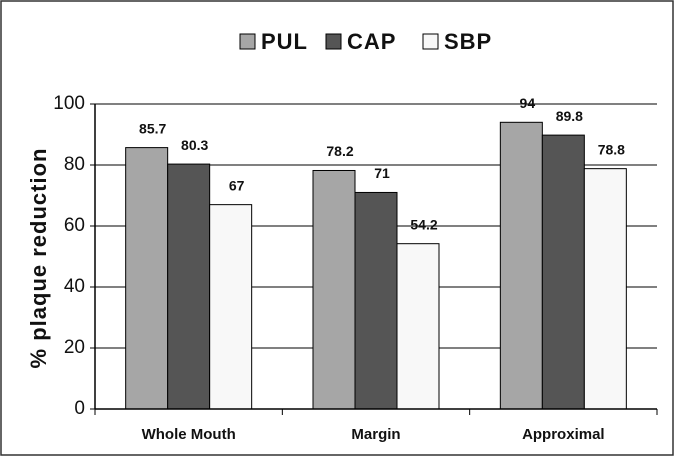 The height and width of the screenshot is (457, 675). I want to click on value-label: 54.2, so click(423, 224).